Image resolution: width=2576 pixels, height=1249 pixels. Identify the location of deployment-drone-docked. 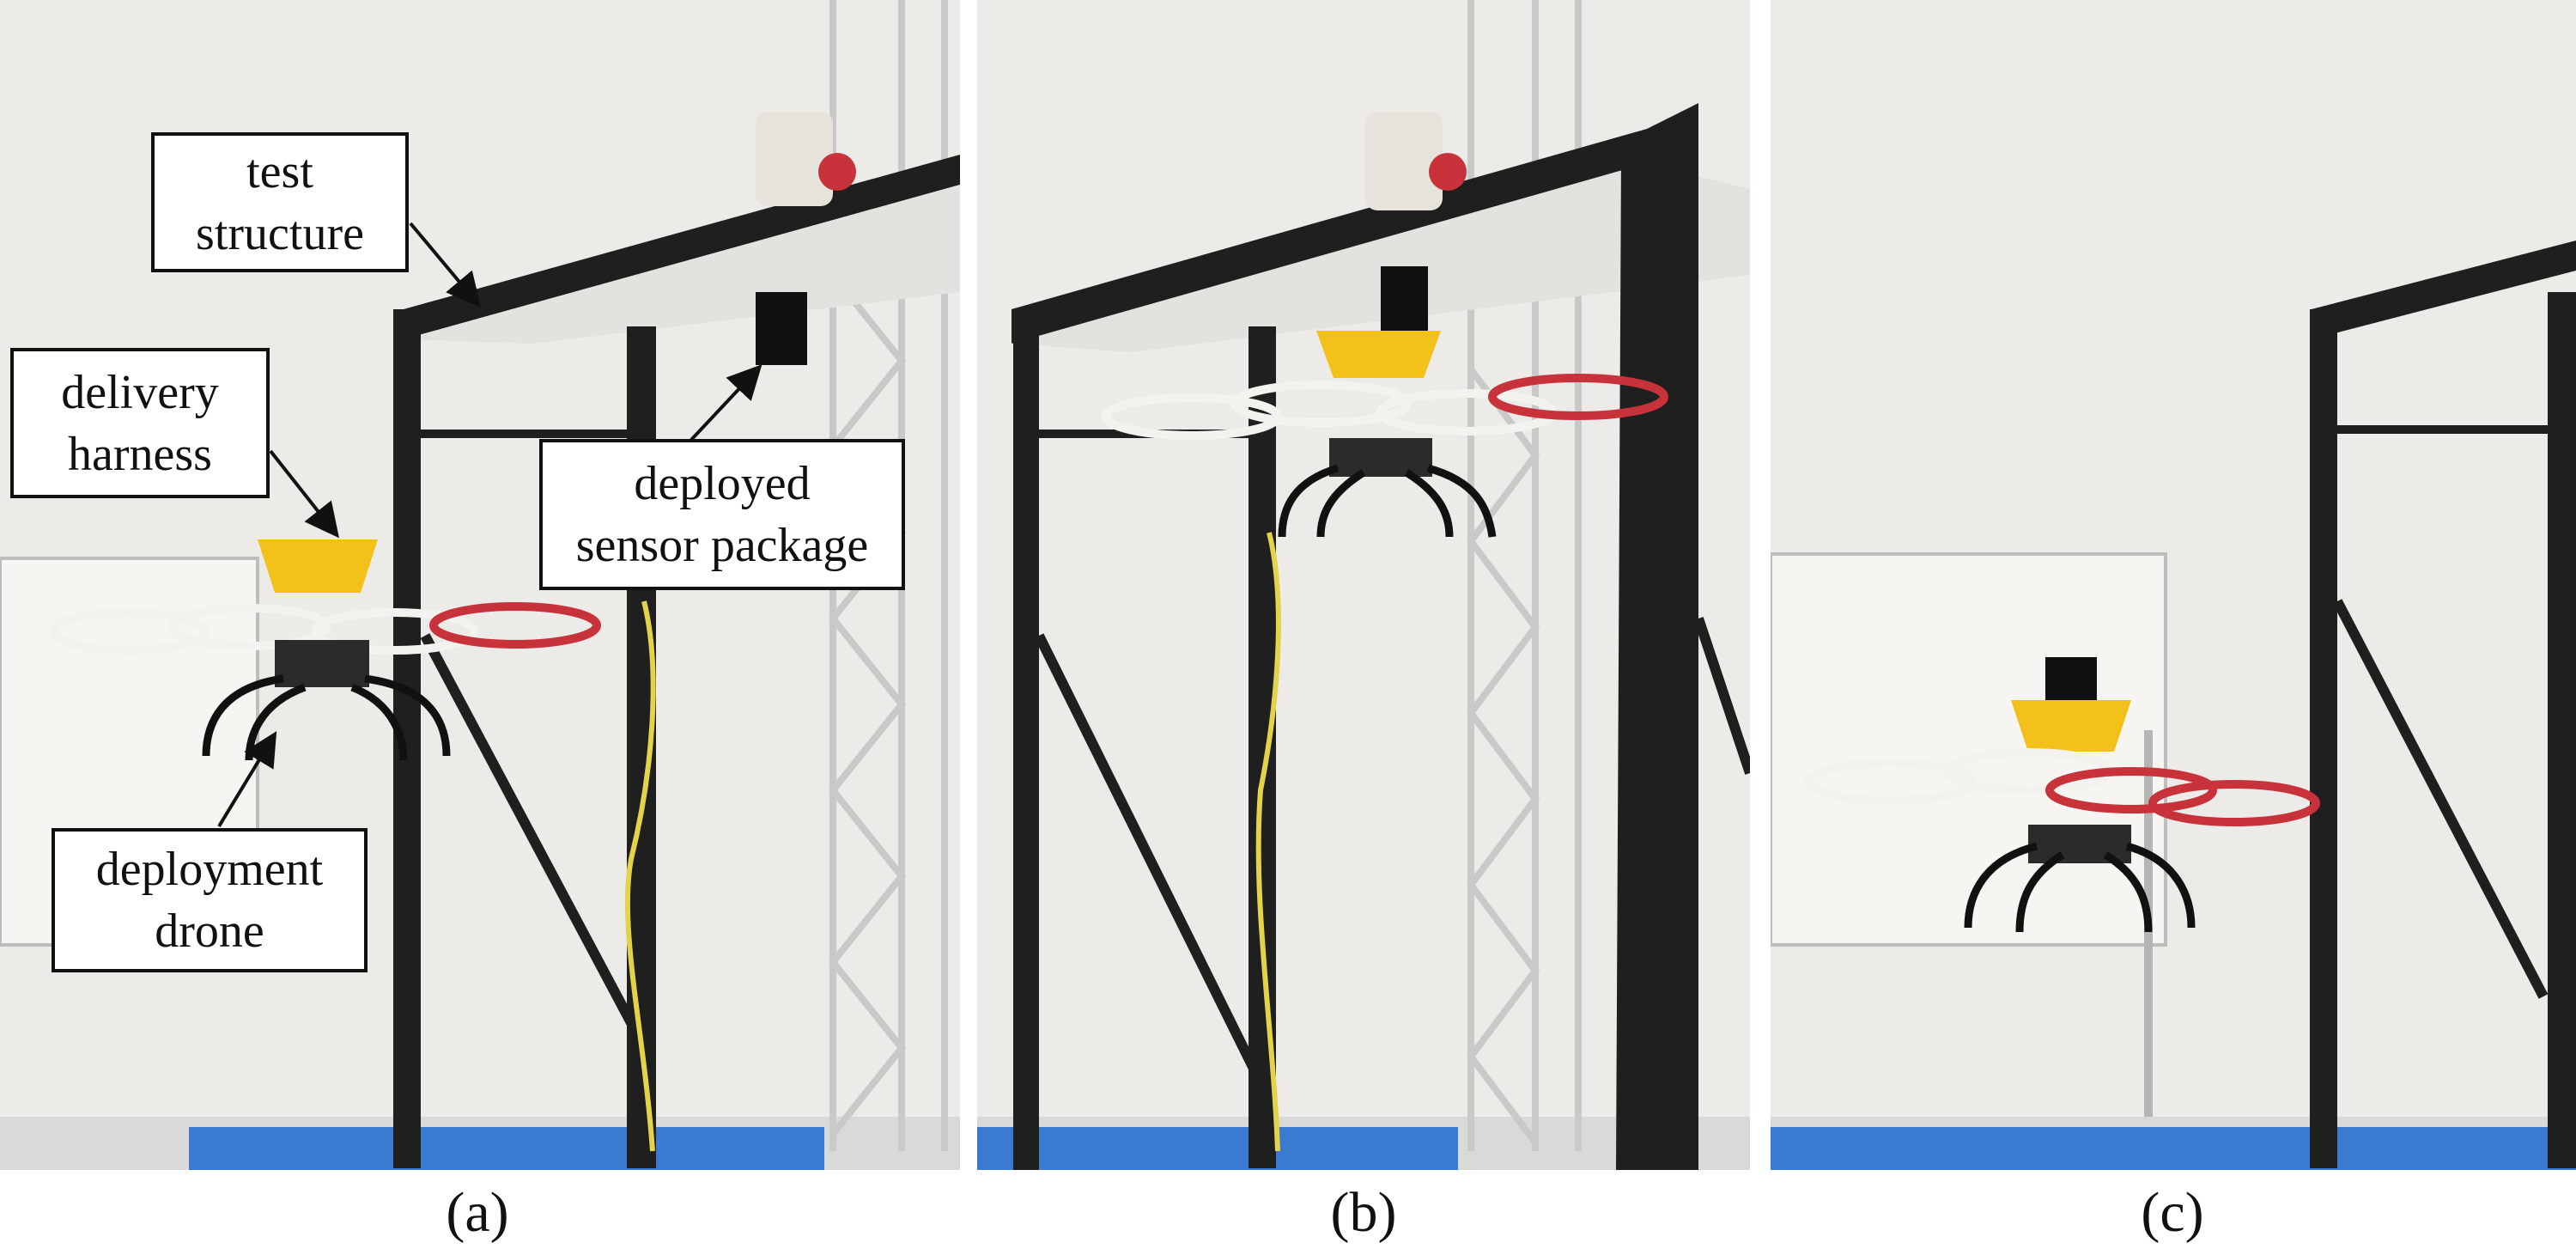
(1385, 434).